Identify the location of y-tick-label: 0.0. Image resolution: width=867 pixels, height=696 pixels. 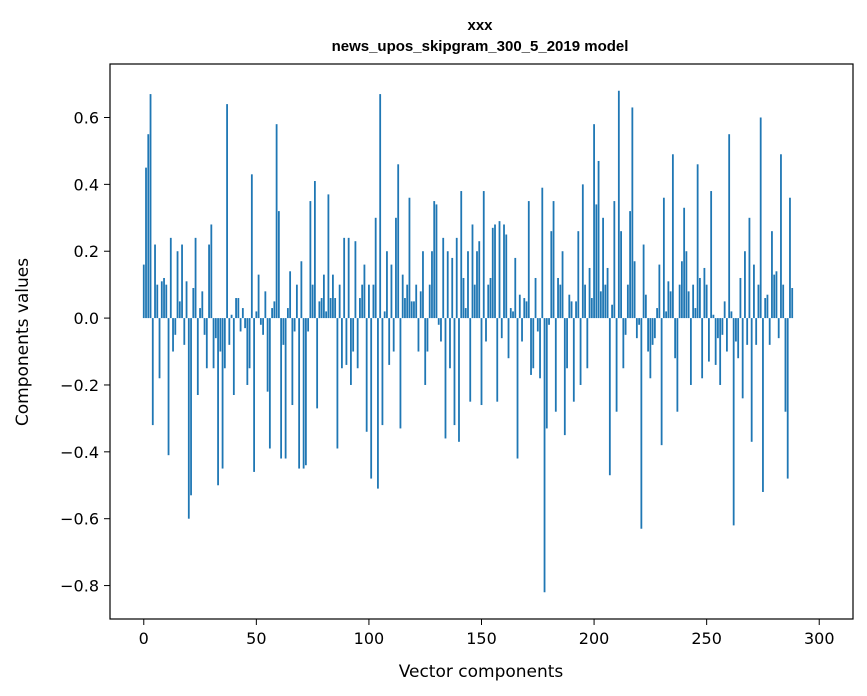
(86, 318).